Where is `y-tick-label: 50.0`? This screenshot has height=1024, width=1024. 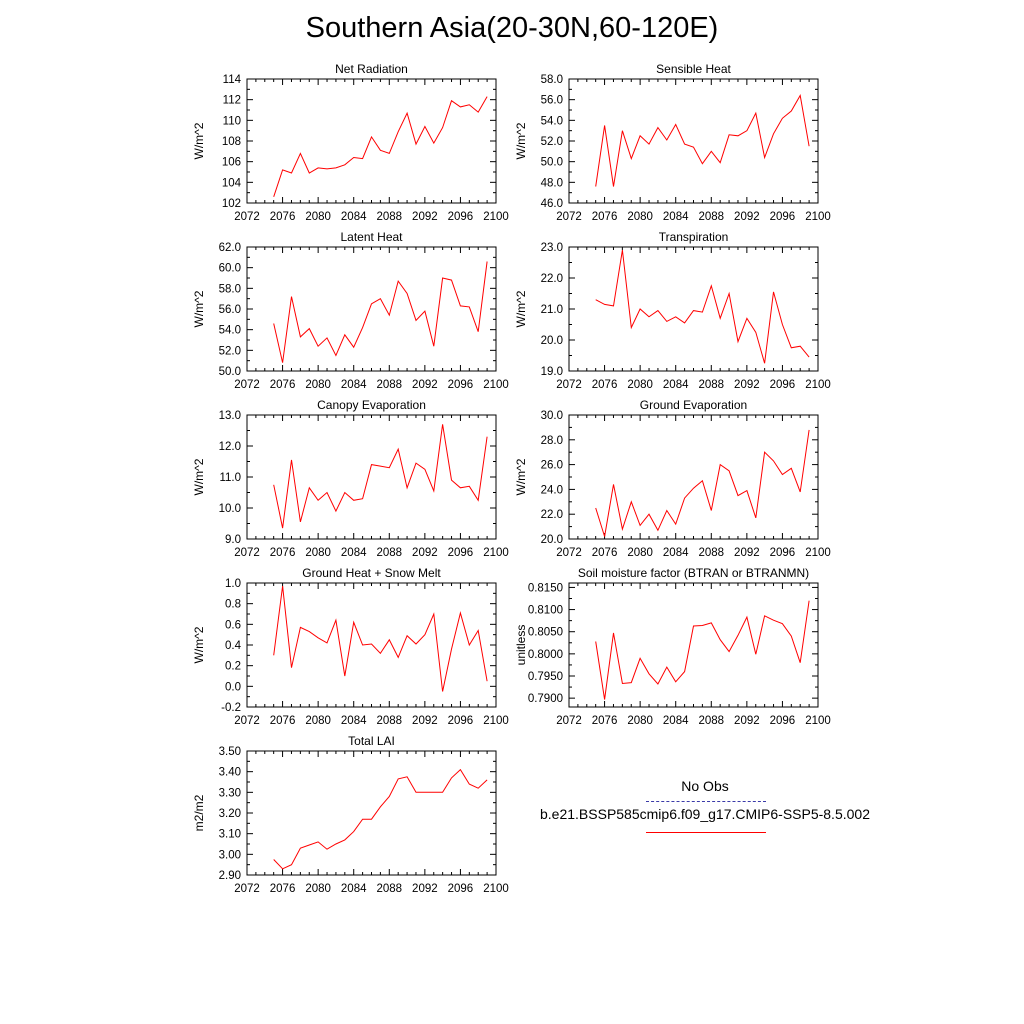
y-tick-label: 50.0 is located at coordinates (230, 372).